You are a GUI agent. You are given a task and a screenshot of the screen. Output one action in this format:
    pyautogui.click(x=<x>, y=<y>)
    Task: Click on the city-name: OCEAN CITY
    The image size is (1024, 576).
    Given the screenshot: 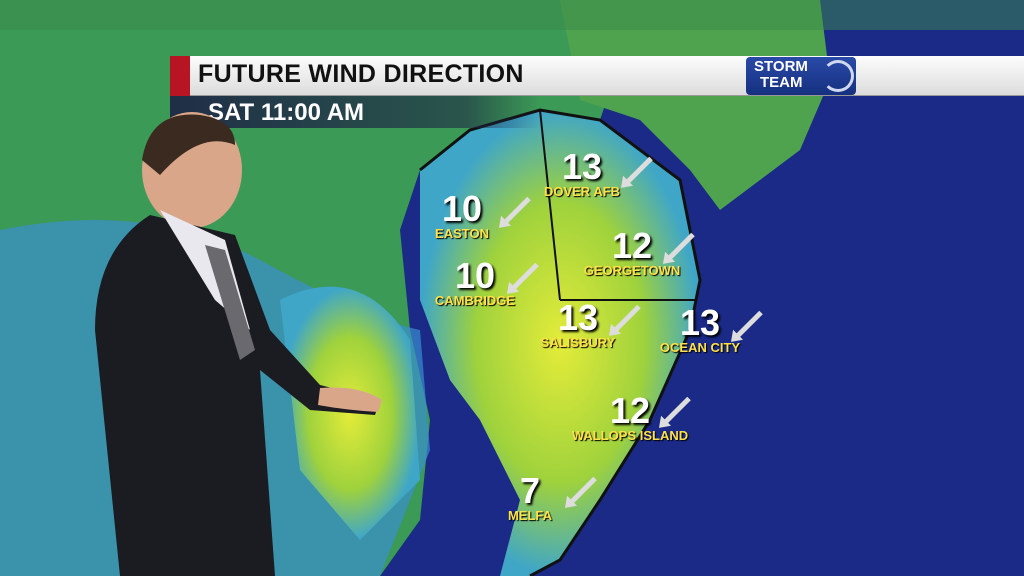 What is the action you would take?
    pyautogui.click(x=700, y=347)
    